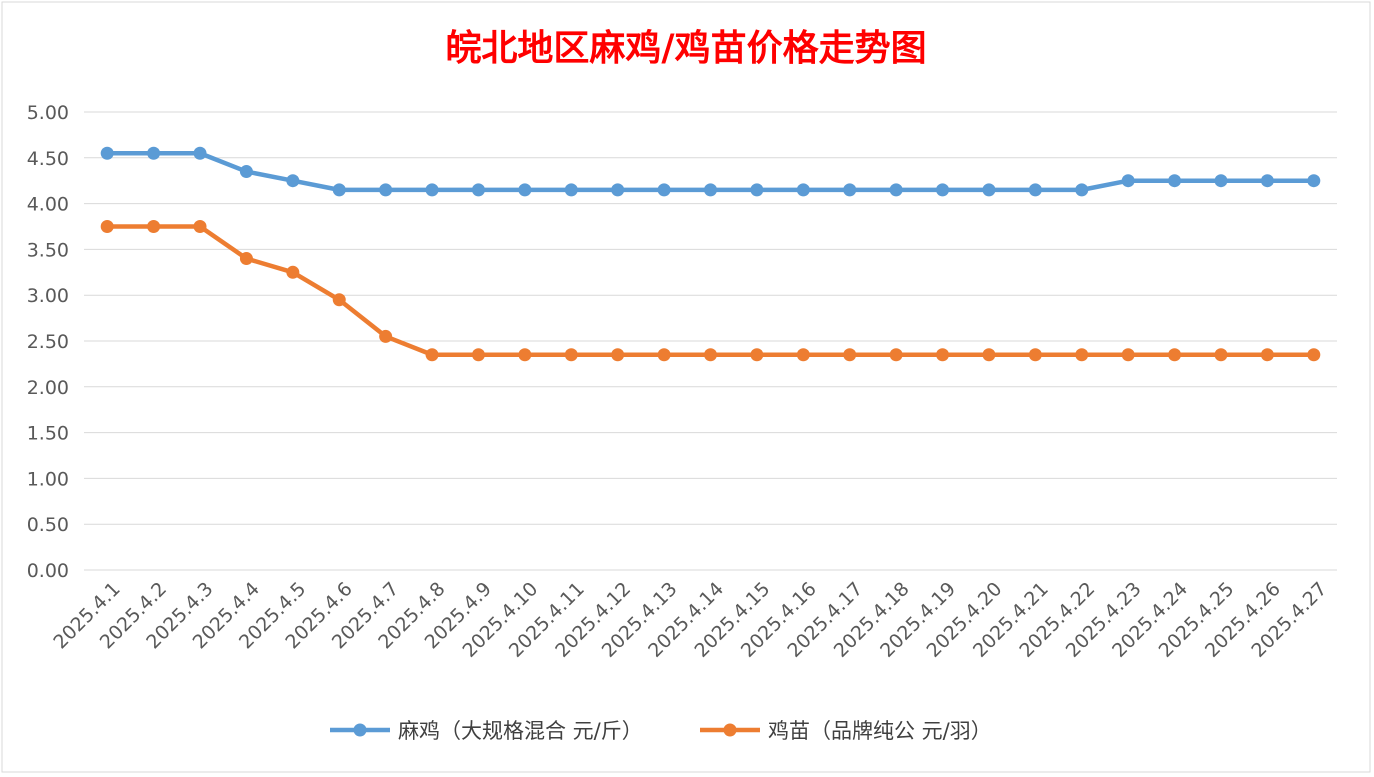  I want to click on legend-label: 鸡苗（品牌纯公 元/羽）, so click(880, 731).